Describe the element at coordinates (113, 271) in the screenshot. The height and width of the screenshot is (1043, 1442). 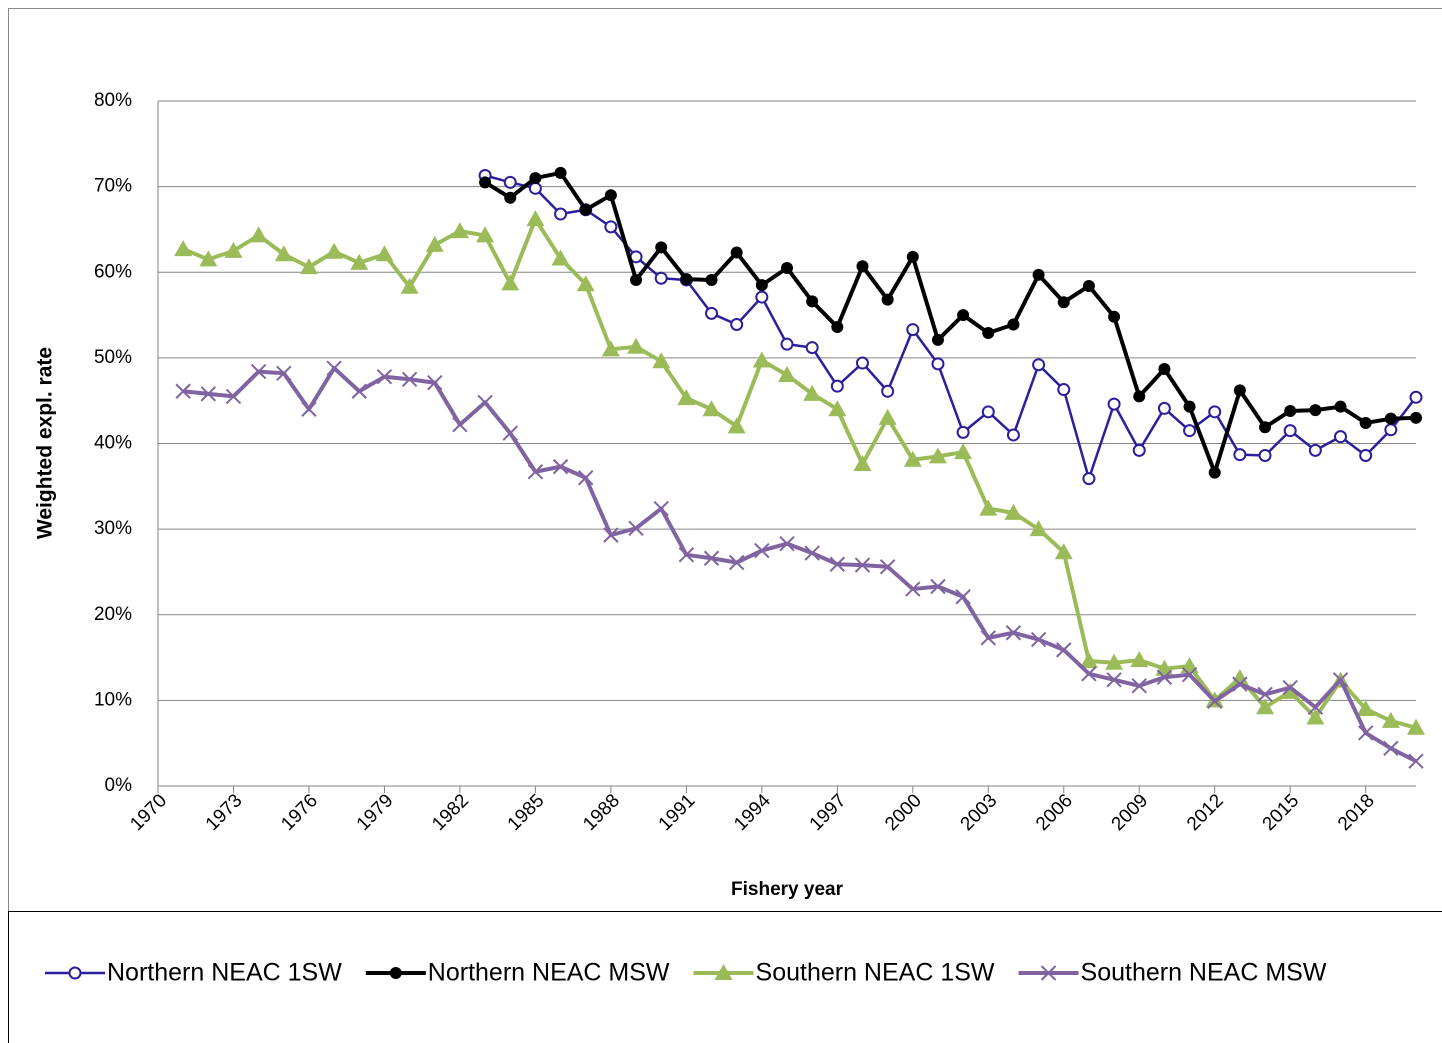
I see `y-tick-label: 60%` at that location.